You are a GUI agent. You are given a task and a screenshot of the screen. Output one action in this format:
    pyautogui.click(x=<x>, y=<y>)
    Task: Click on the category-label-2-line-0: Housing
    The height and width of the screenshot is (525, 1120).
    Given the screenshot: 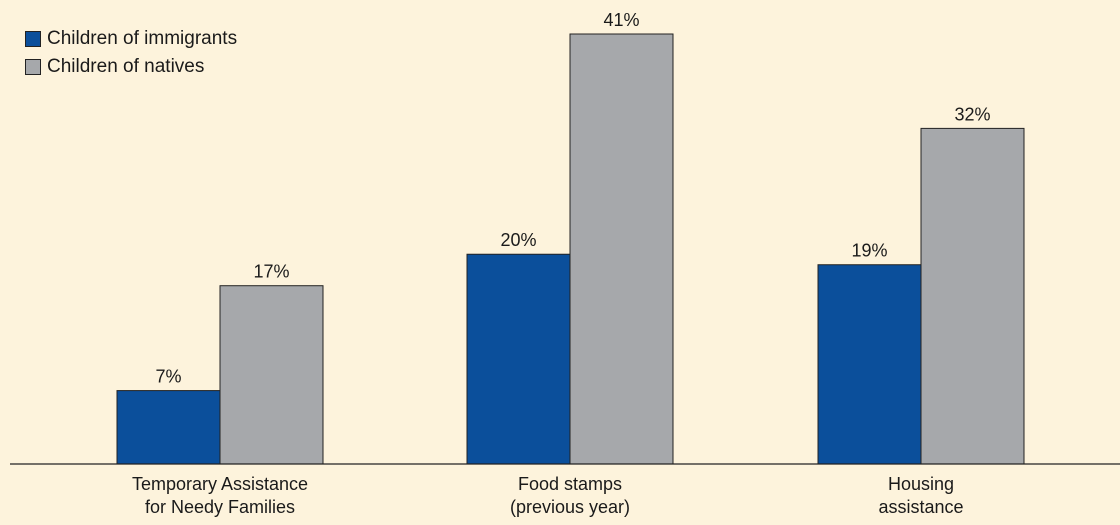 What is the action you would take?
    pyautogui.click(x=921, y=484)
    